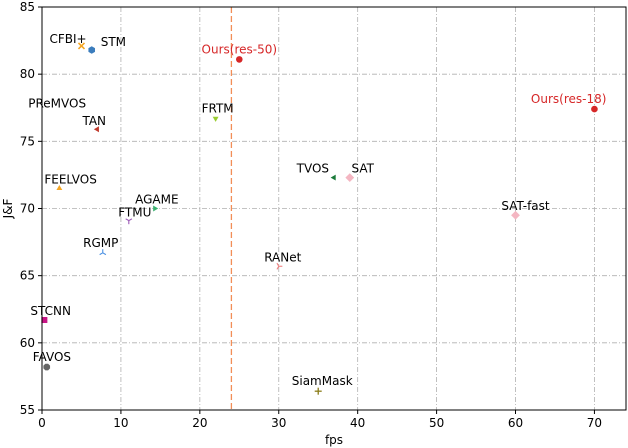 Image resolution: width=628 pixels, height=448 pixels. I want to click on point-label: CFBI+, so click(67, 39).